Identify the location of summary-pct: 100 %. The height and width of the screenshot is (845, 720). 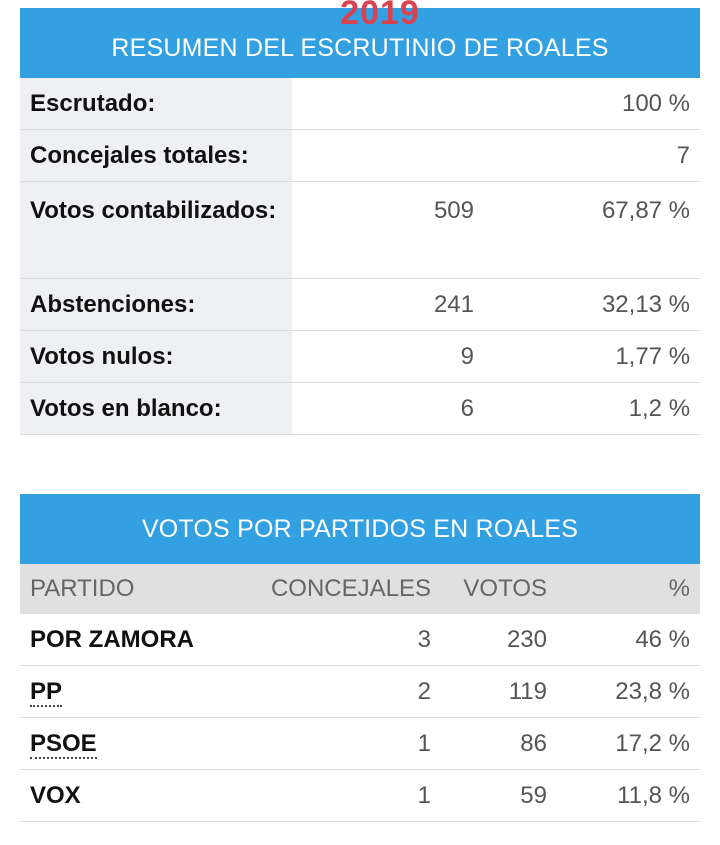
(592, 104).